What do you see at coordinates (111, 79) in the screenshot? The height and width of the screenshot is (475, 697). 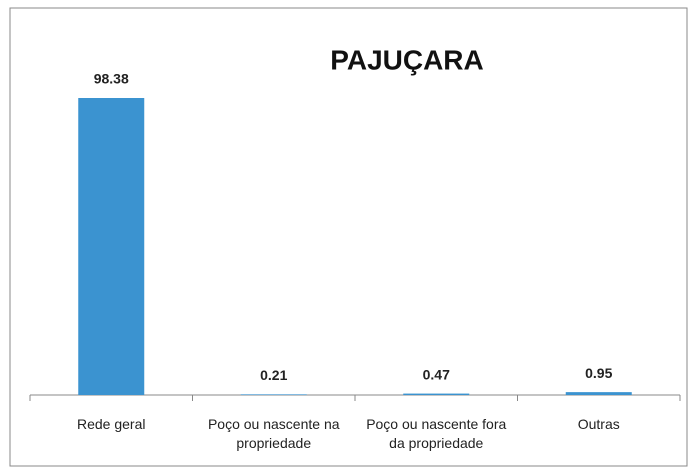 I see `data-label: 98.38` at bounding box center [111, 79].